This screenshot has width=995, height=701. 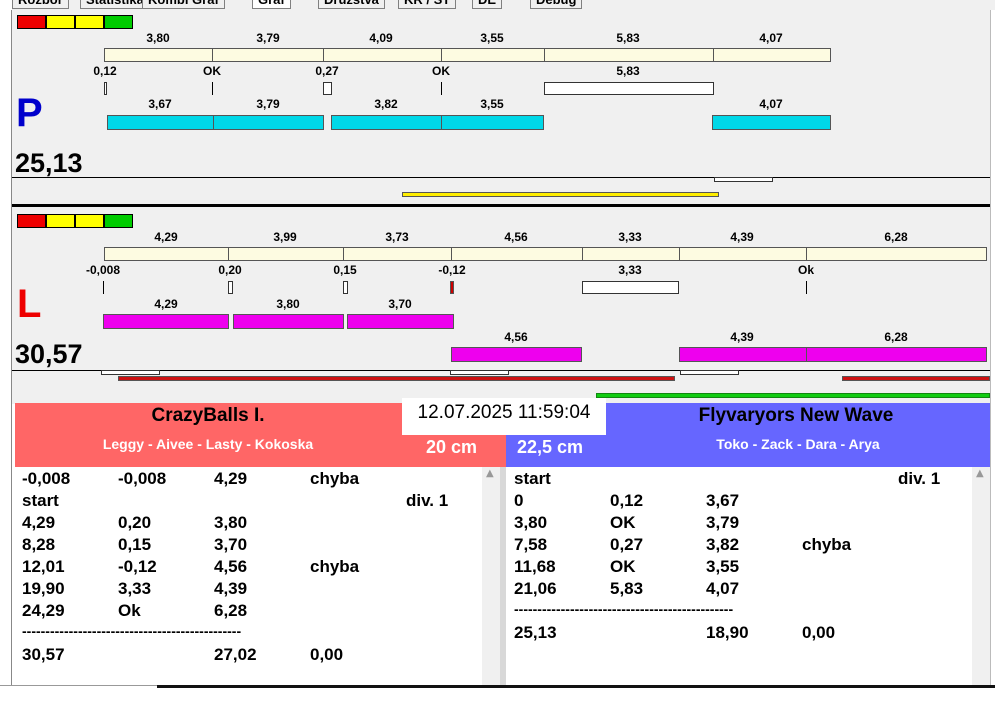 What do you see at coordinates (327, 654) in the screenshot?
I see `list-cell: 0,00` at bounding box center [327, 654].